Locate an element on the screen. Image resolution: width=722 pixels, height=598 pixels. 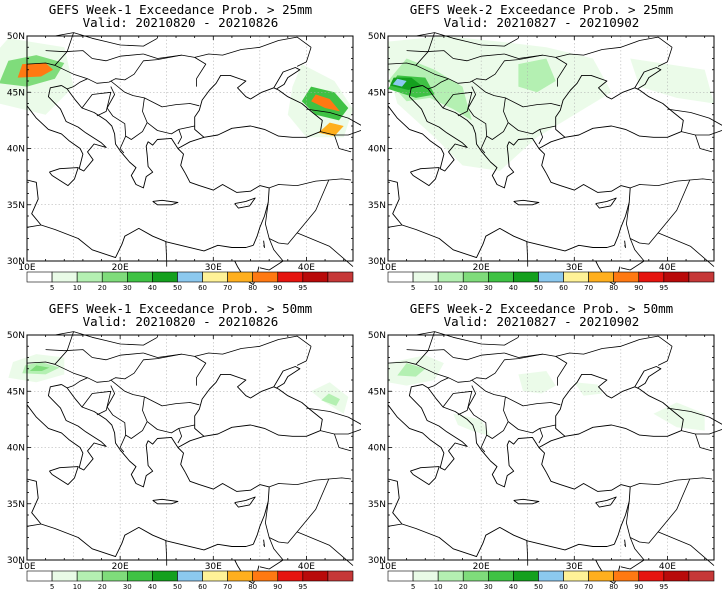
colorbar-label: 10 is located at coordinates (438, 288).